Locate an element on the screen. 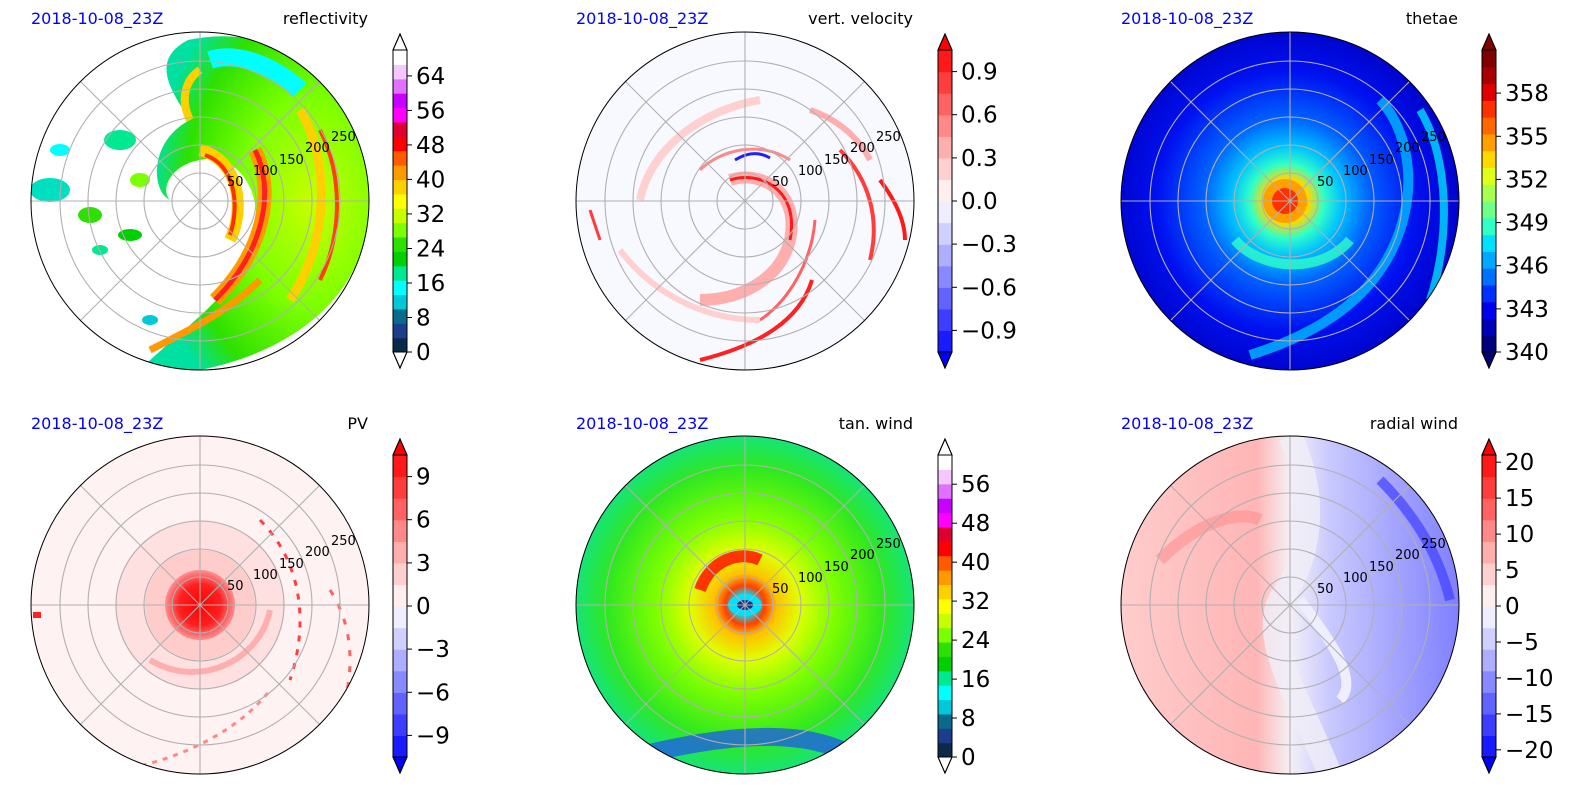 The height and width of the screenshot is (809, 1575). colorbar-tick-label: 358 is located at coordinates (1527, 94).